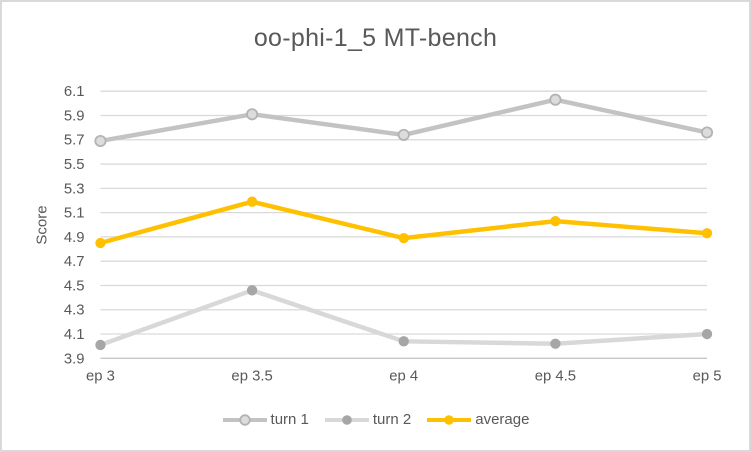  Describe the element at coordinates (375, 38) in the screenshot. I see `chart-title: oo-phi-1_5 MT-bench` at that location.